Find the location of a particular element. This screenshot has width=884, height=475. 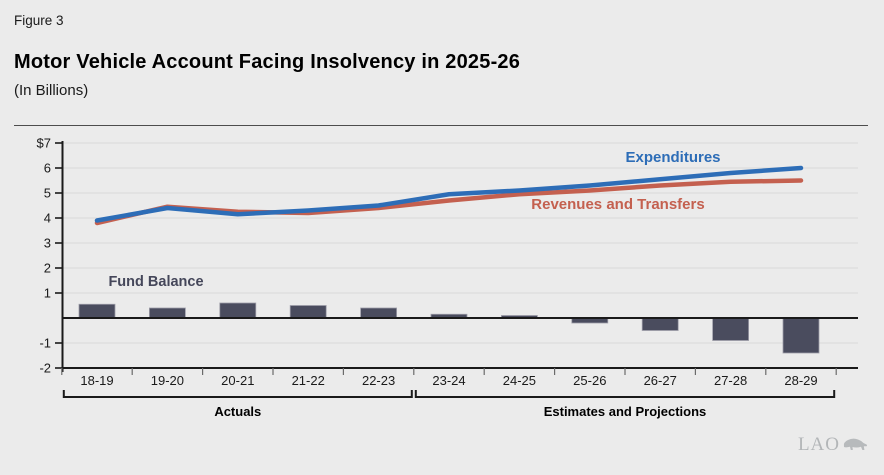

y-tick-label: -2 is located at coordinates (45, 368).